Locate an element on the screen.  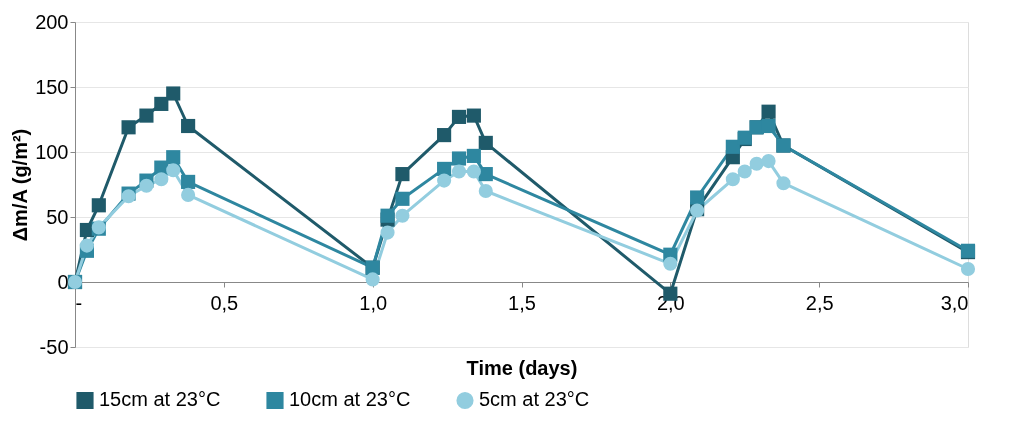
x-tick-label: 0,5 is located at coordinates (224, 302).